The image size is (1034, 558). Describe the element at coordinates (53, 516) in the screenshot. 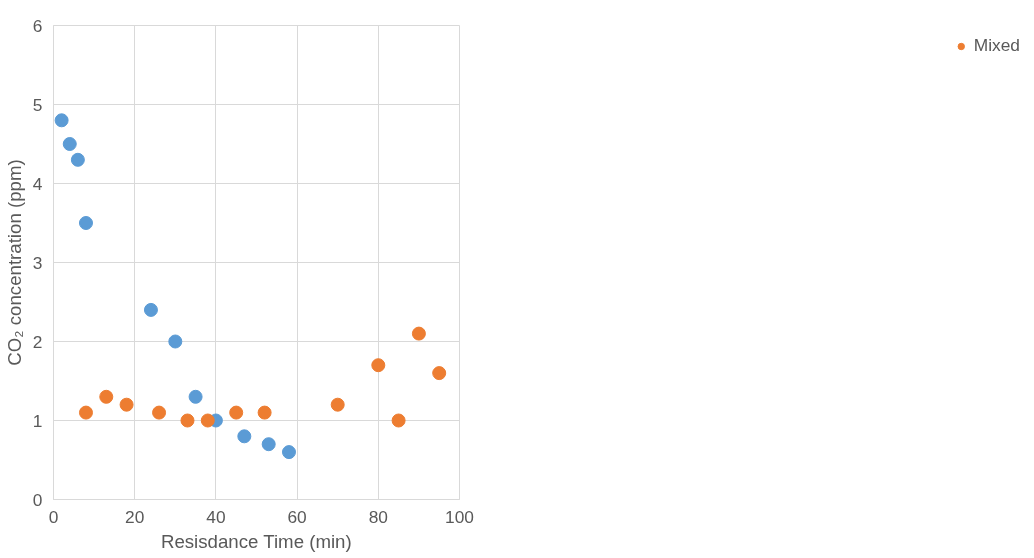

I see `x-tick-label: 0` at that location.